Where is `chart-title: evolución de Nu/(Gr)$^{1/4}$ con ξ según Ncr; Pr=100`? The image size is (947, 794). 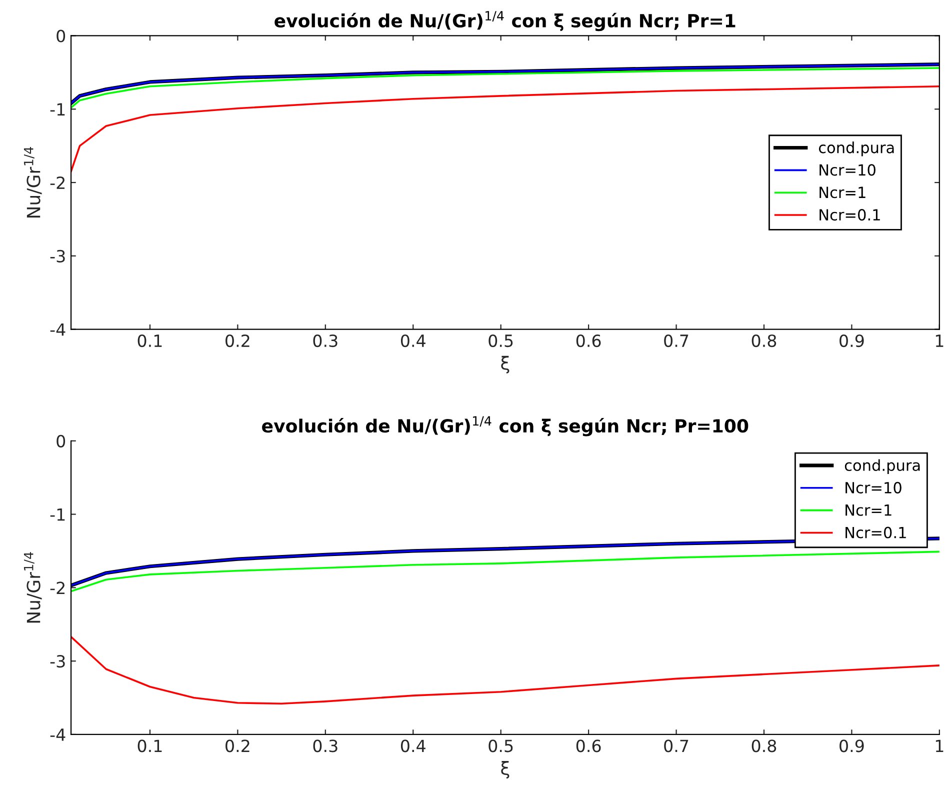 chart-title: evolución de Nu/(Gr)$^{1/4}$ con ξ según Ncr; Pr=100 is located at coordinates (505, 426).